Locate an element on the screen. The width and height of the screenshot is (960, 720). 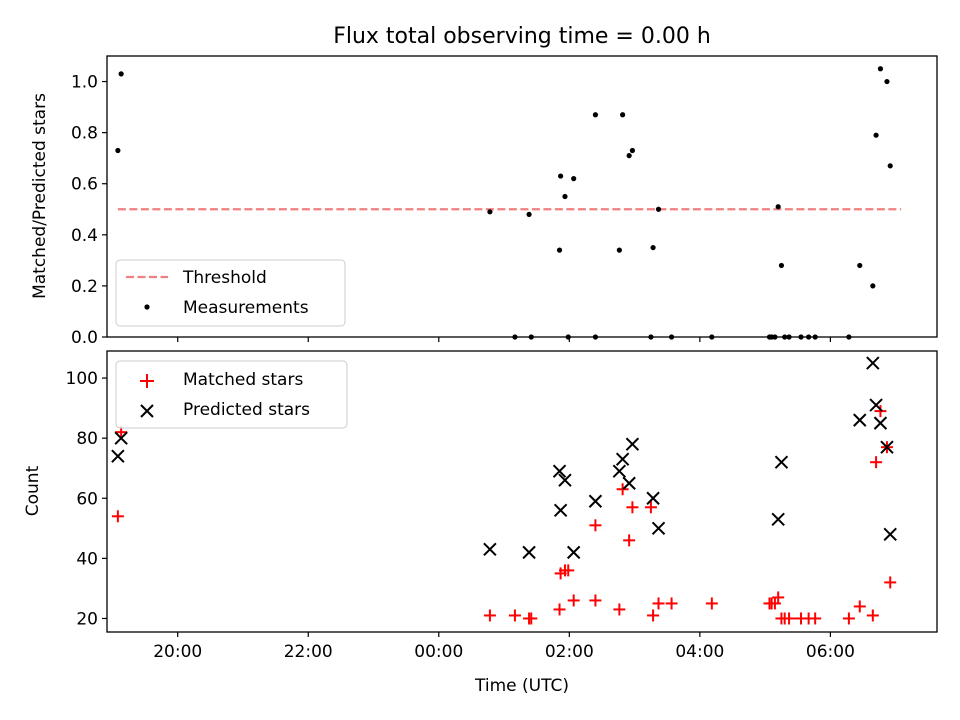
ratio-y-tick-label: 0.2 is located at coordinates (84, 287).